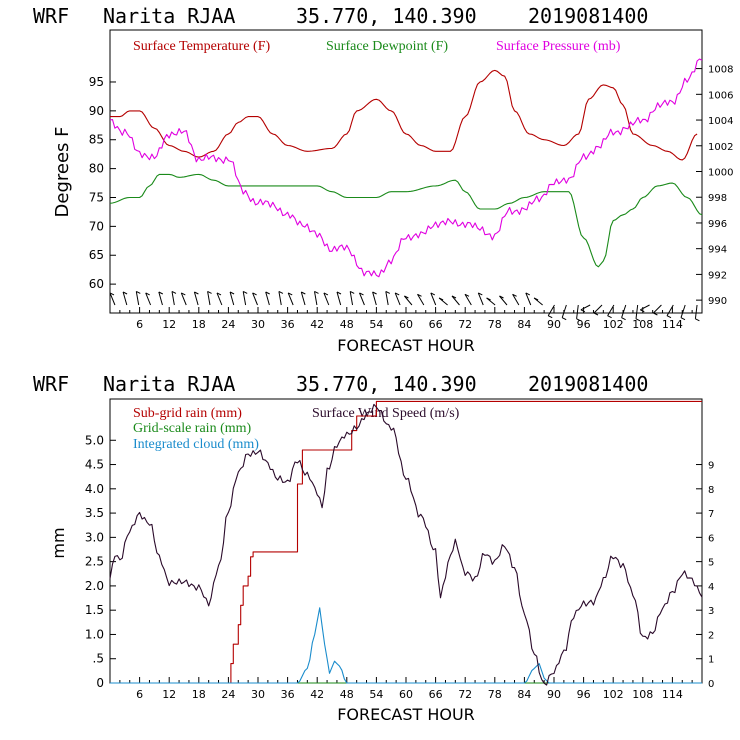  What do you see at coordinates (406, 220) in the screenshot?
I see `dewpoint-line` at bounding box center [406, 220].